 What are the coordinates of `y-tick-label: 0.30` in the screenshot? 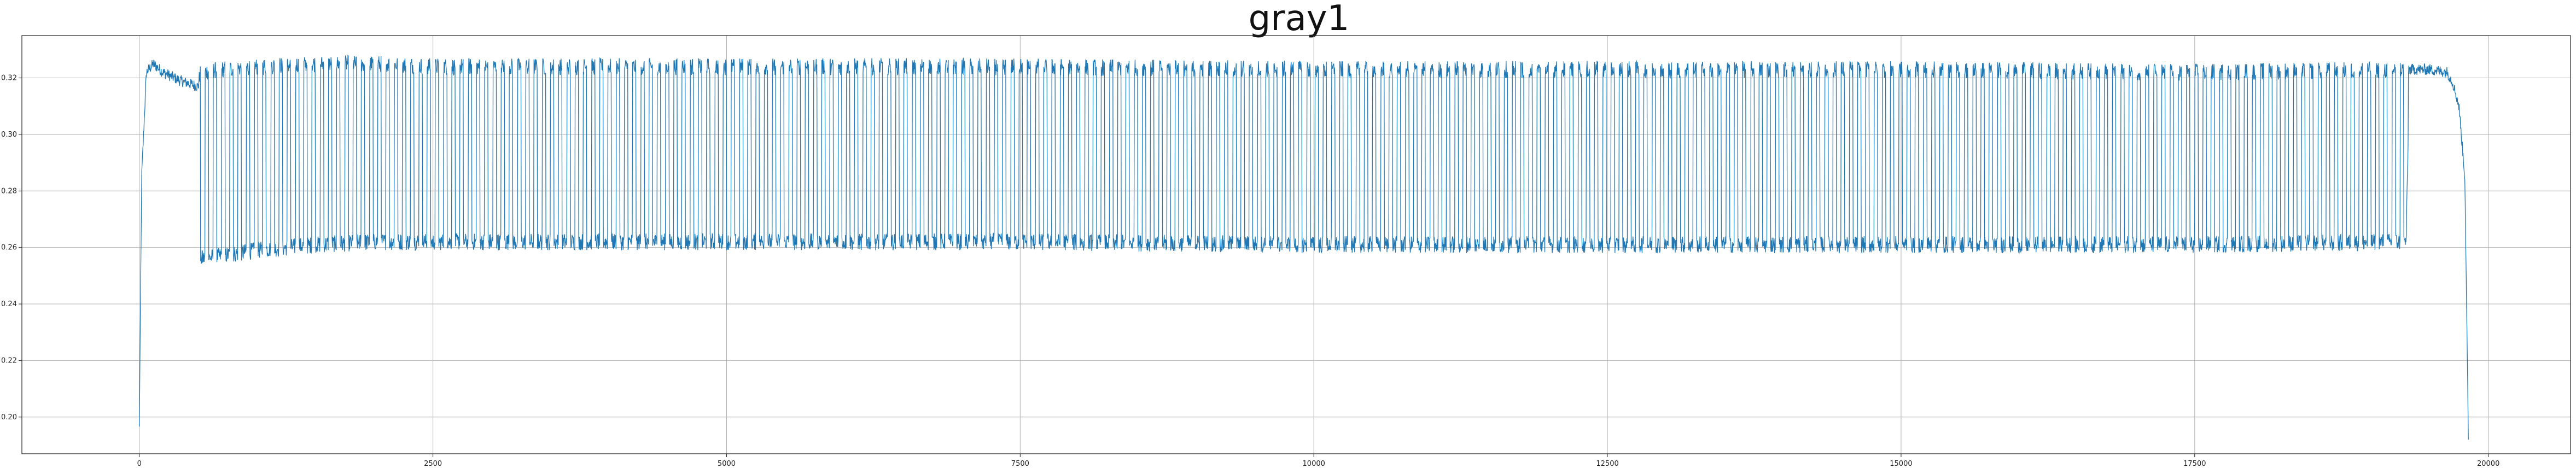 It's located at (9, 135).